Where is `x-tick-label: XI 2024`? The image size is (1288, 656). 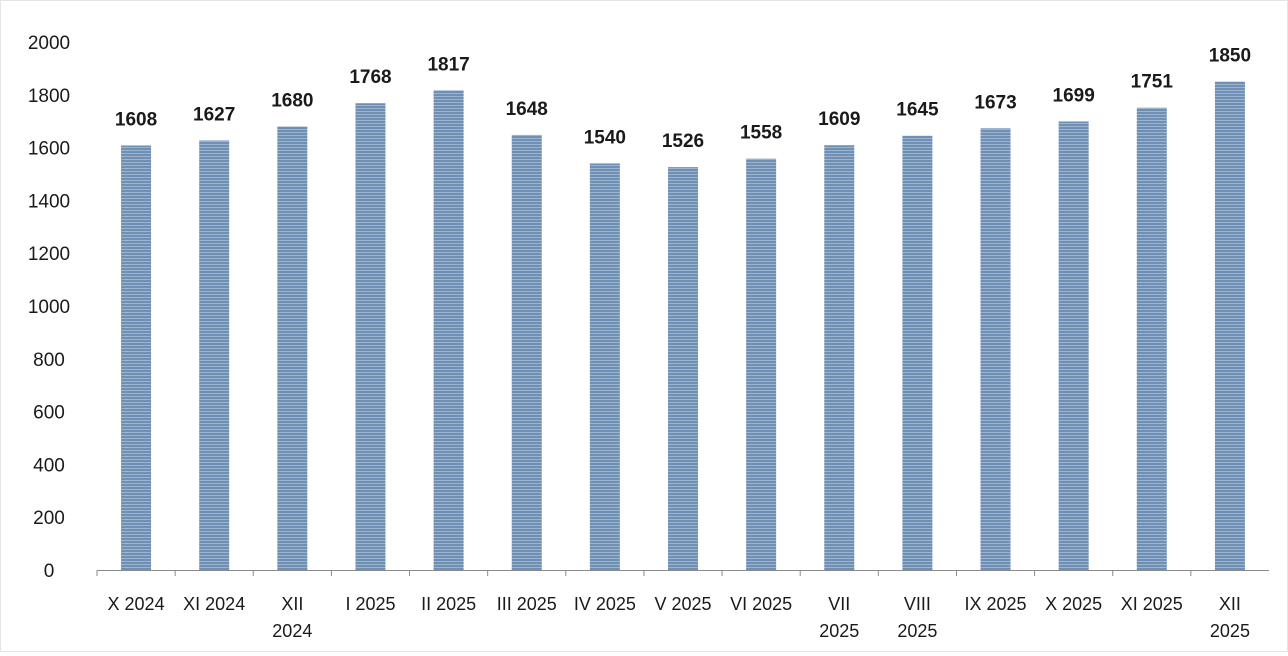 x-tick-label: XI 2024 is located at coordinates (214, 604).